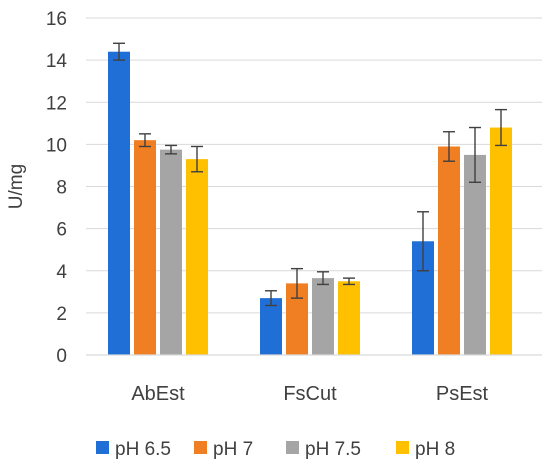 The width and height of the screenshot is (550, 473). I want to click on y-tick-label: 0, so click(61, 356).